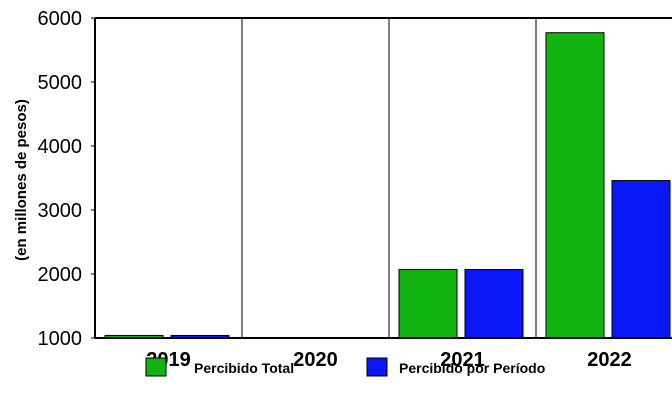 The height and width of the screenshot is (410, 672). I want to click on x-category-label: 2021, so click(462, 360).